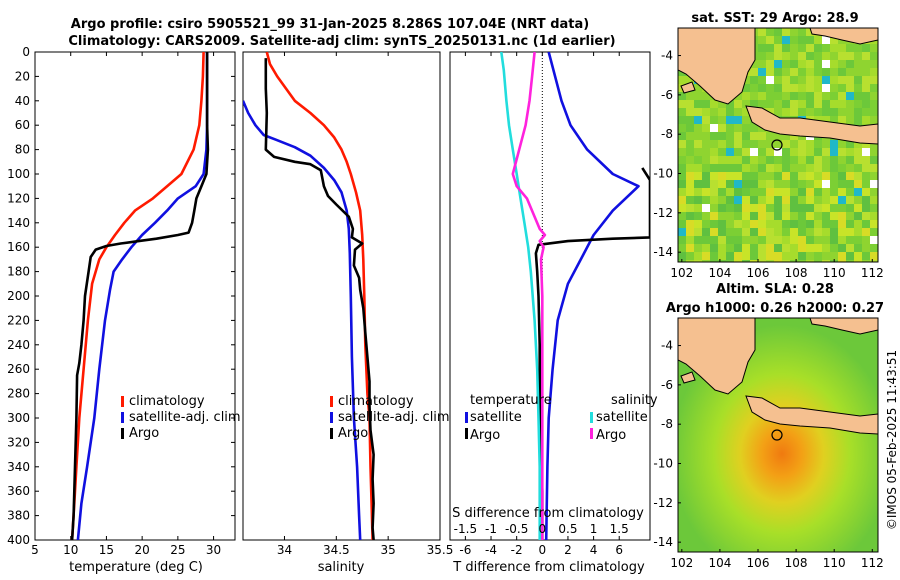 This screenshot has width=900, height=580. I want to click on depth-tick-label: 160, so click(18, 247).